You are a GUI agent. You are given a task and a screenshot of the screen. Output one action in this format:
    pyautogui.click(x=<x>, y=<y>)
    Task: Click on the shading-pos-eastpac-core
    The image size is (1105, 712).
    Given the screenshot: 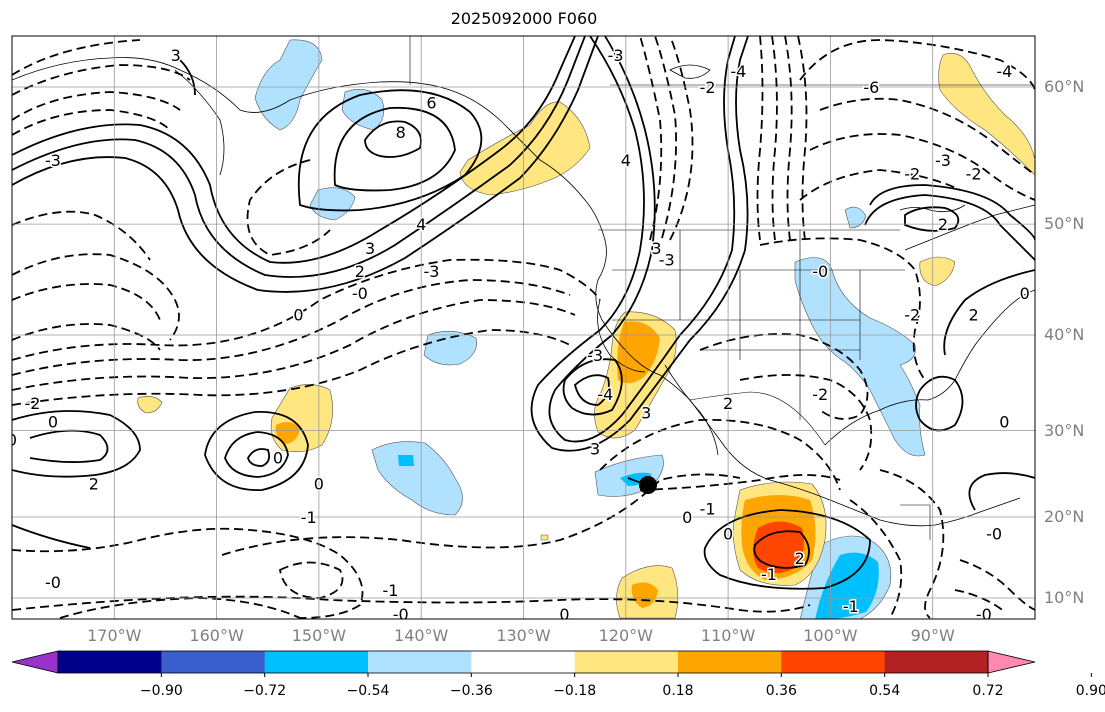 What is the action you would take?
    pyautogui.click(x=778, y=547)
    